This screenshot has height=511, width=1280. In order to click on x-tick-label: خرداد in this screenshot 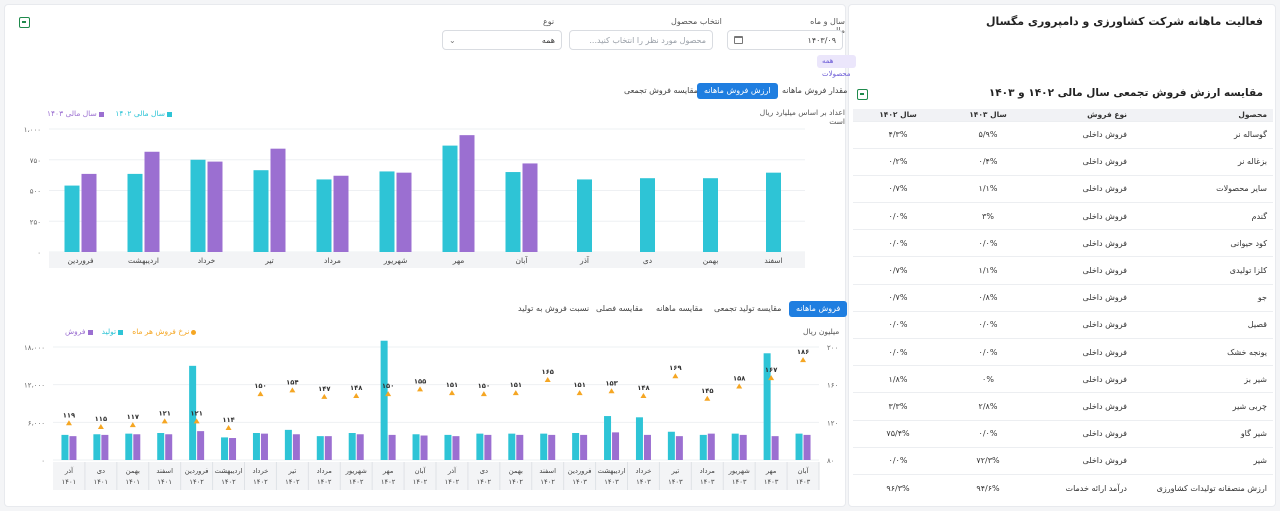, I will do `click(261, 471)`.